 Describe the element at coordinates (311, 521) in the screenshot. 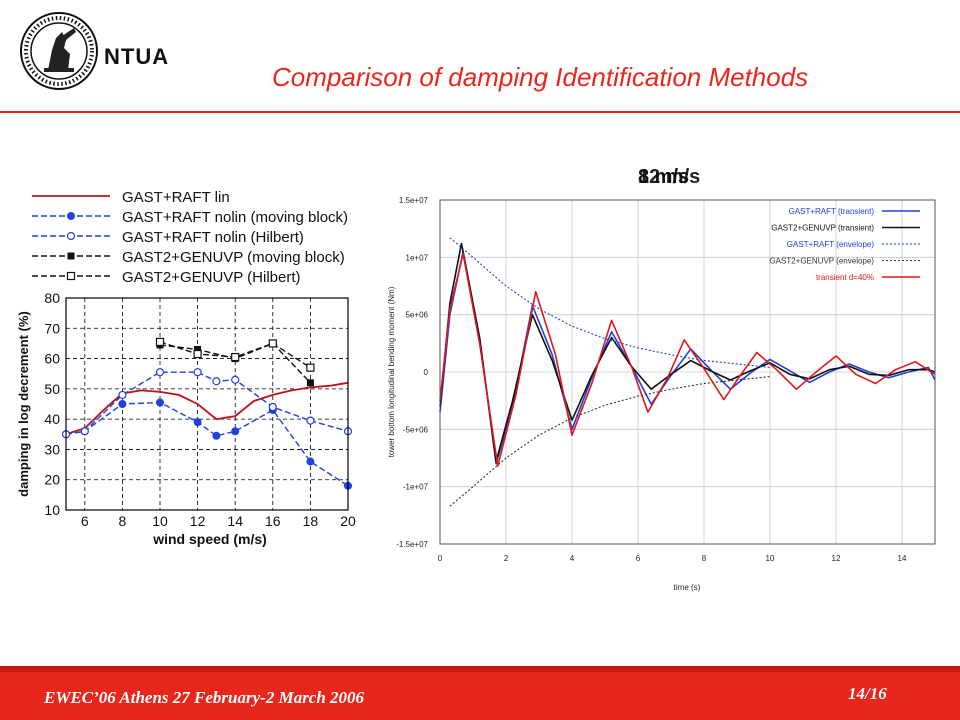

I see `x-tick-label: 18` at that location.